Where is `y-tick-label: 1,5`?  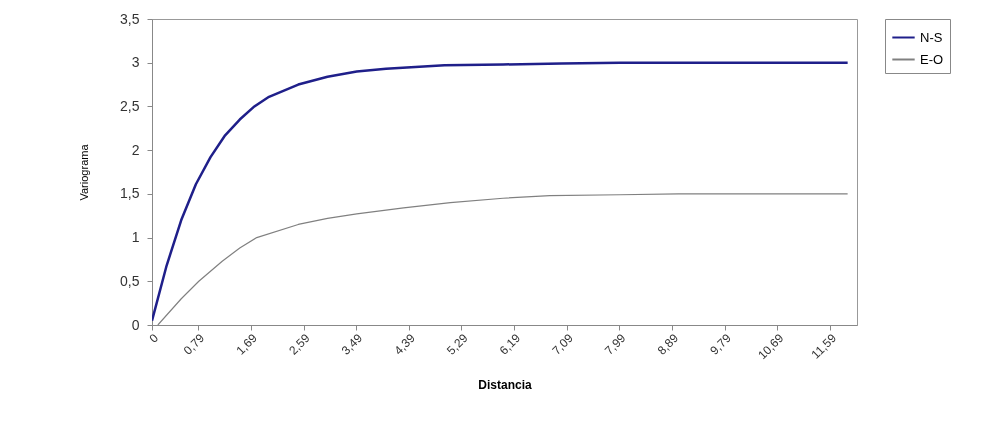 y-tick-label: 1,5 is located at coordinates (130, 193).